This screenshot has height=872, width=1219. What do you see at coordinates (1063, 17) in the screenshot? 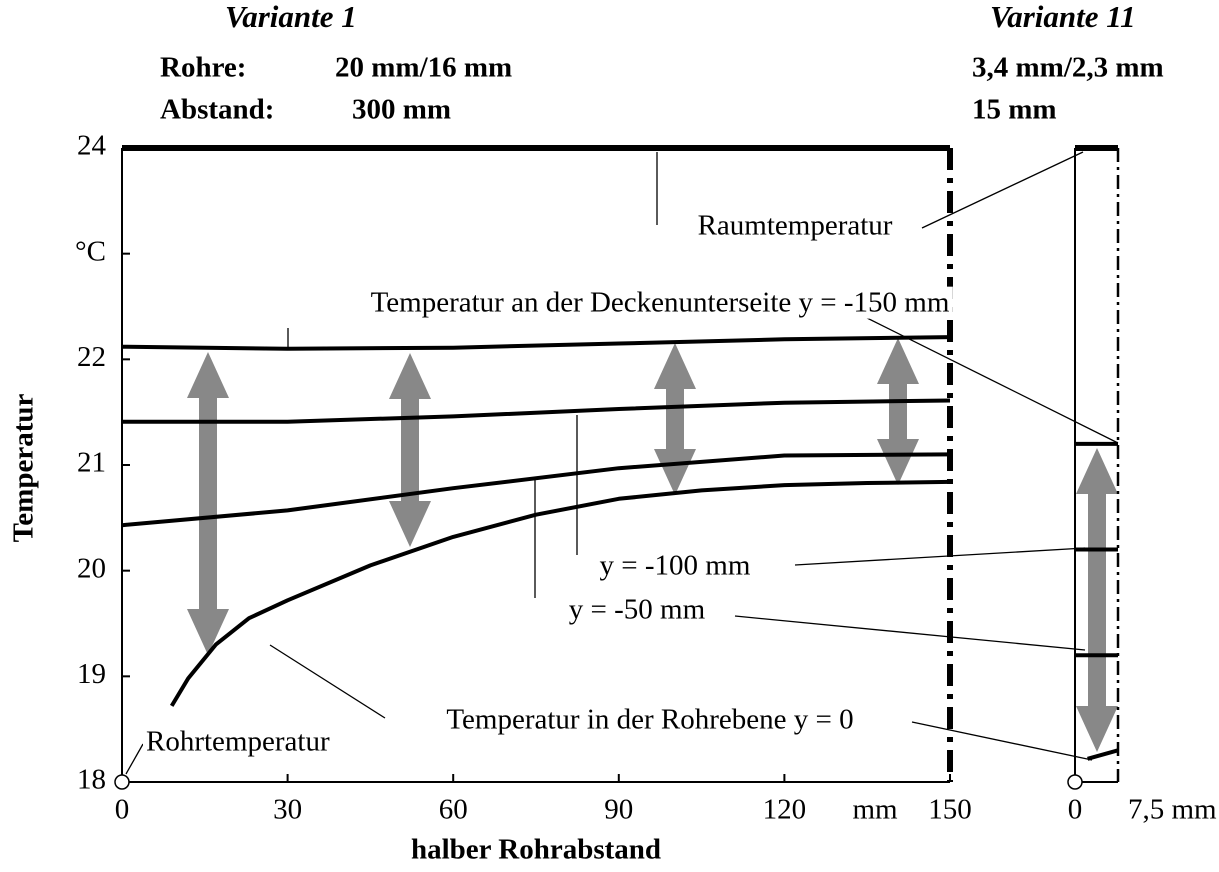
I see `chart-title: Variante 11` at bounding box center [1063, 17].